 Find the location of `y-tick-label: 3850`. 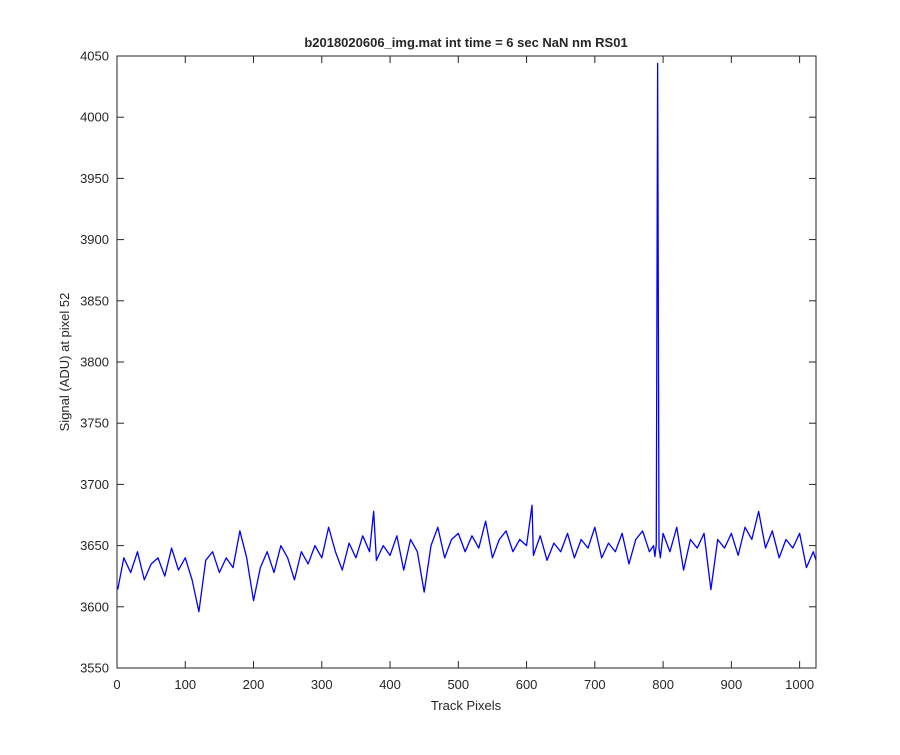

y-tick-label: 3850 is located at coordinates (94, 300).